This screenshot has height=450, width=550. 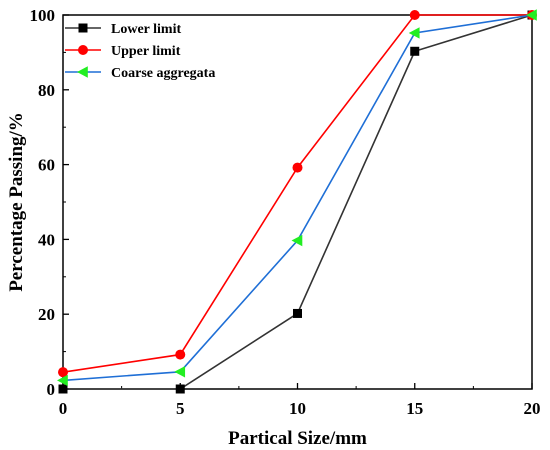 I want to click on y-tick-label: 60, so click(x=46, y=165).